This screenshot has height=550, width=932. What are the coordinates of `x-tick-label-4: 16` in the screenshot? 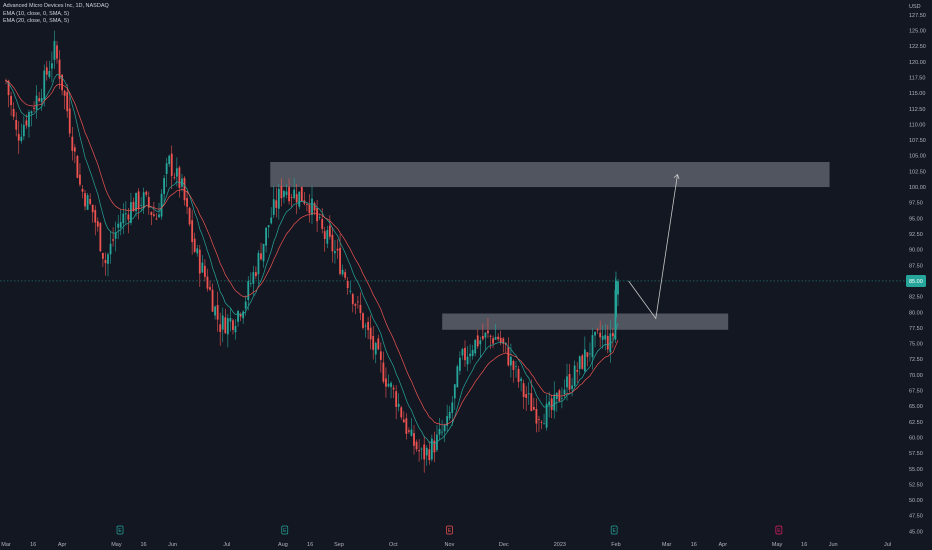 It's located at (143, 545).